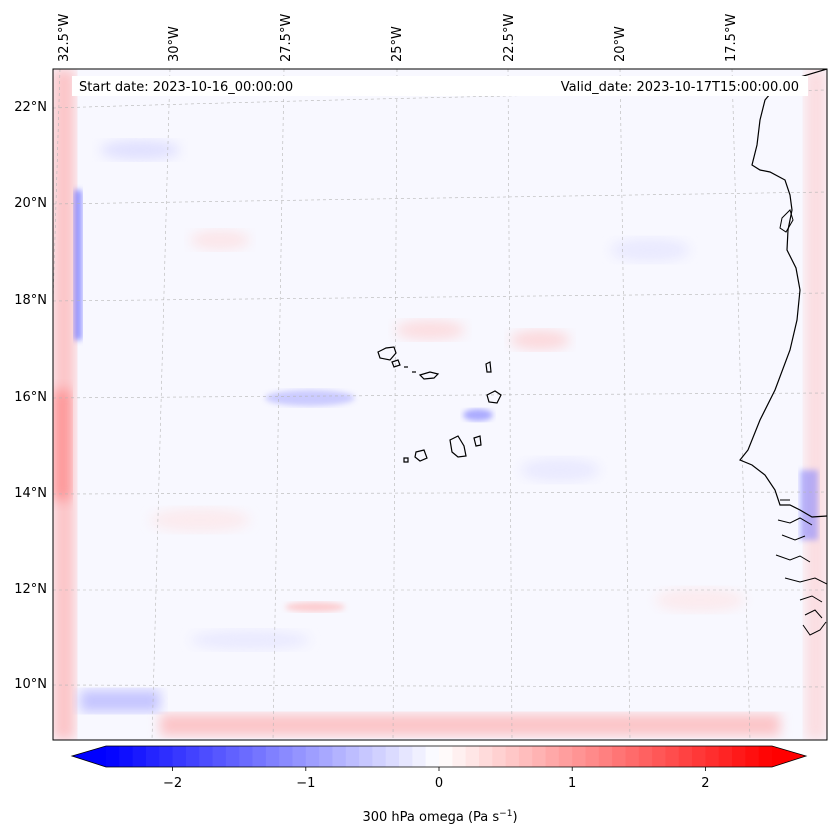  Describe the element at coordinates (436, 779) in the screenshot. I see `colorbar-ticks: −2 −1 0 1 2` at that location.